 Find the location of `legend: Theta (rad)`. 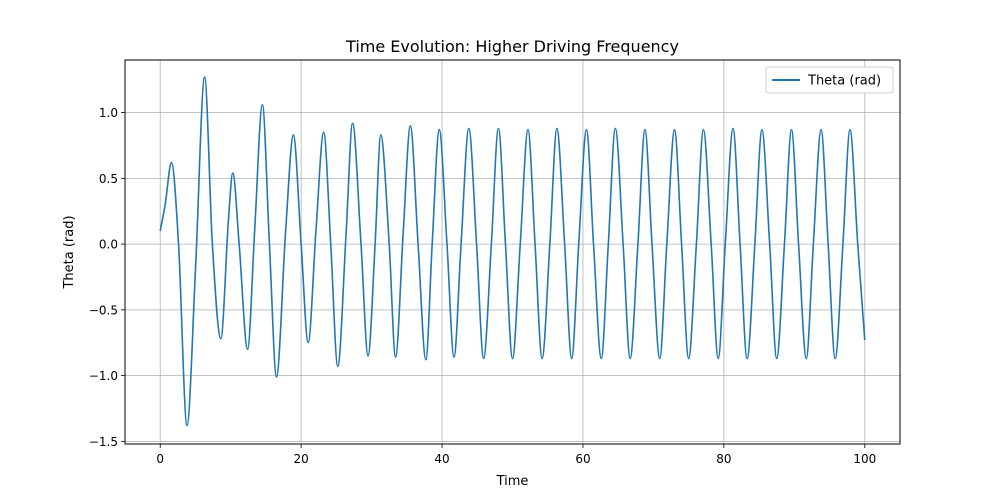

legend: Theta (rad) is located at coordinates (829, 80).